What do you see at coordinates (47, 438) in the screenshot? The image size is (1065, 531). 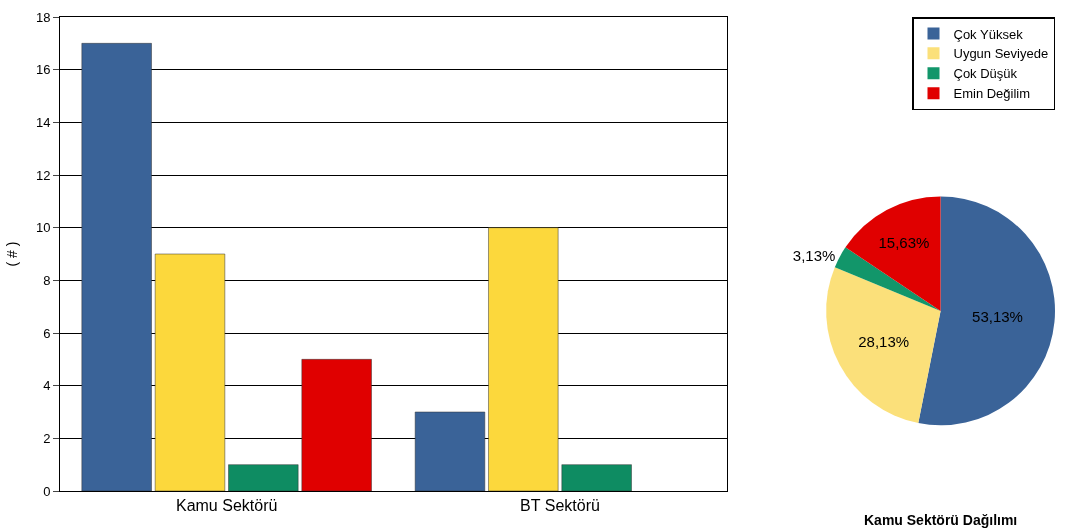 I see `y-tick-label: 2` at bounding box center [47, 438].